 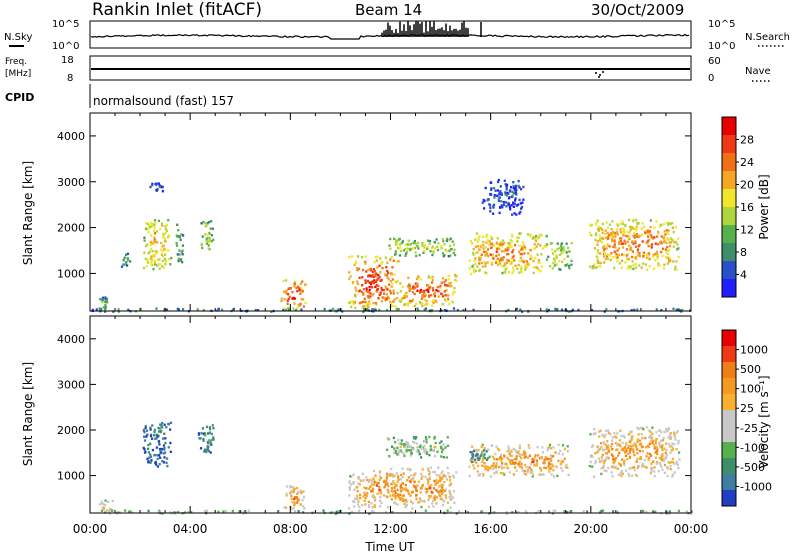 What do you see at coordinates (390, 68) in the screenshot?
I see `freq-panel-frame` at bounding box center [390, 68].